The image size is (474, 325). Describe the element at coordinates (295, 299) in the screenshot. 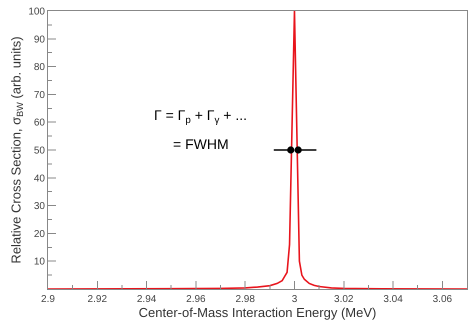

I see `x-tick-label: 3` at that location.